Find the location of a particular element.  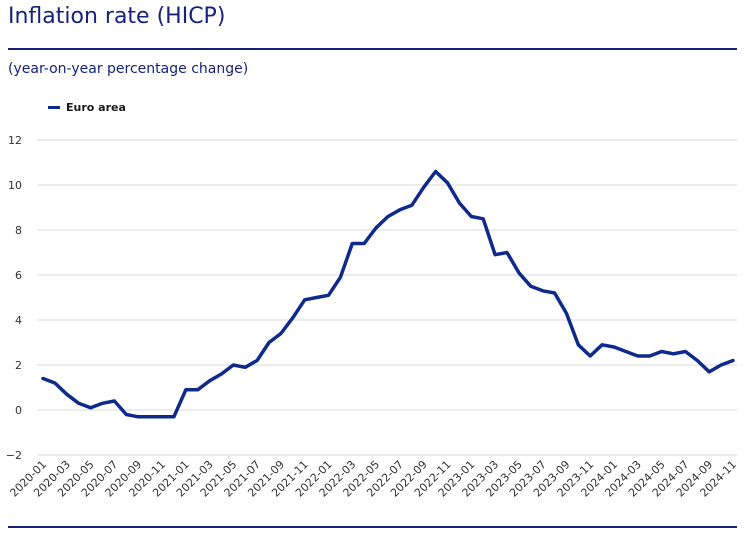

y-tick-label: 4 is located at coordinates (18, 320).